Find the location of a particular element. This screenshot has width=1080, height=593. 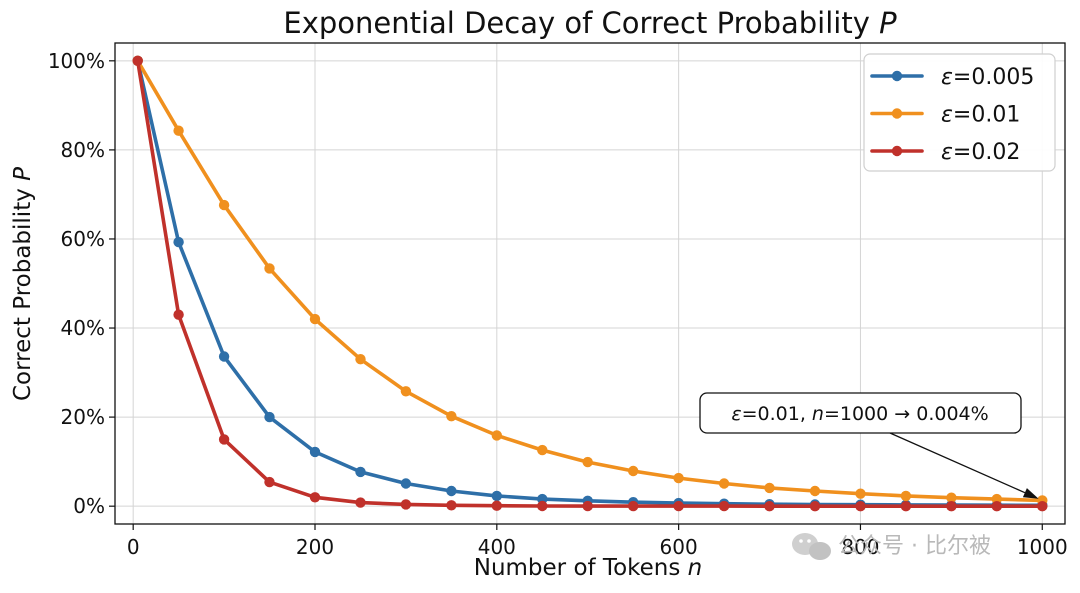

x-tick-label: 400 is located at coordinates (497, 547).